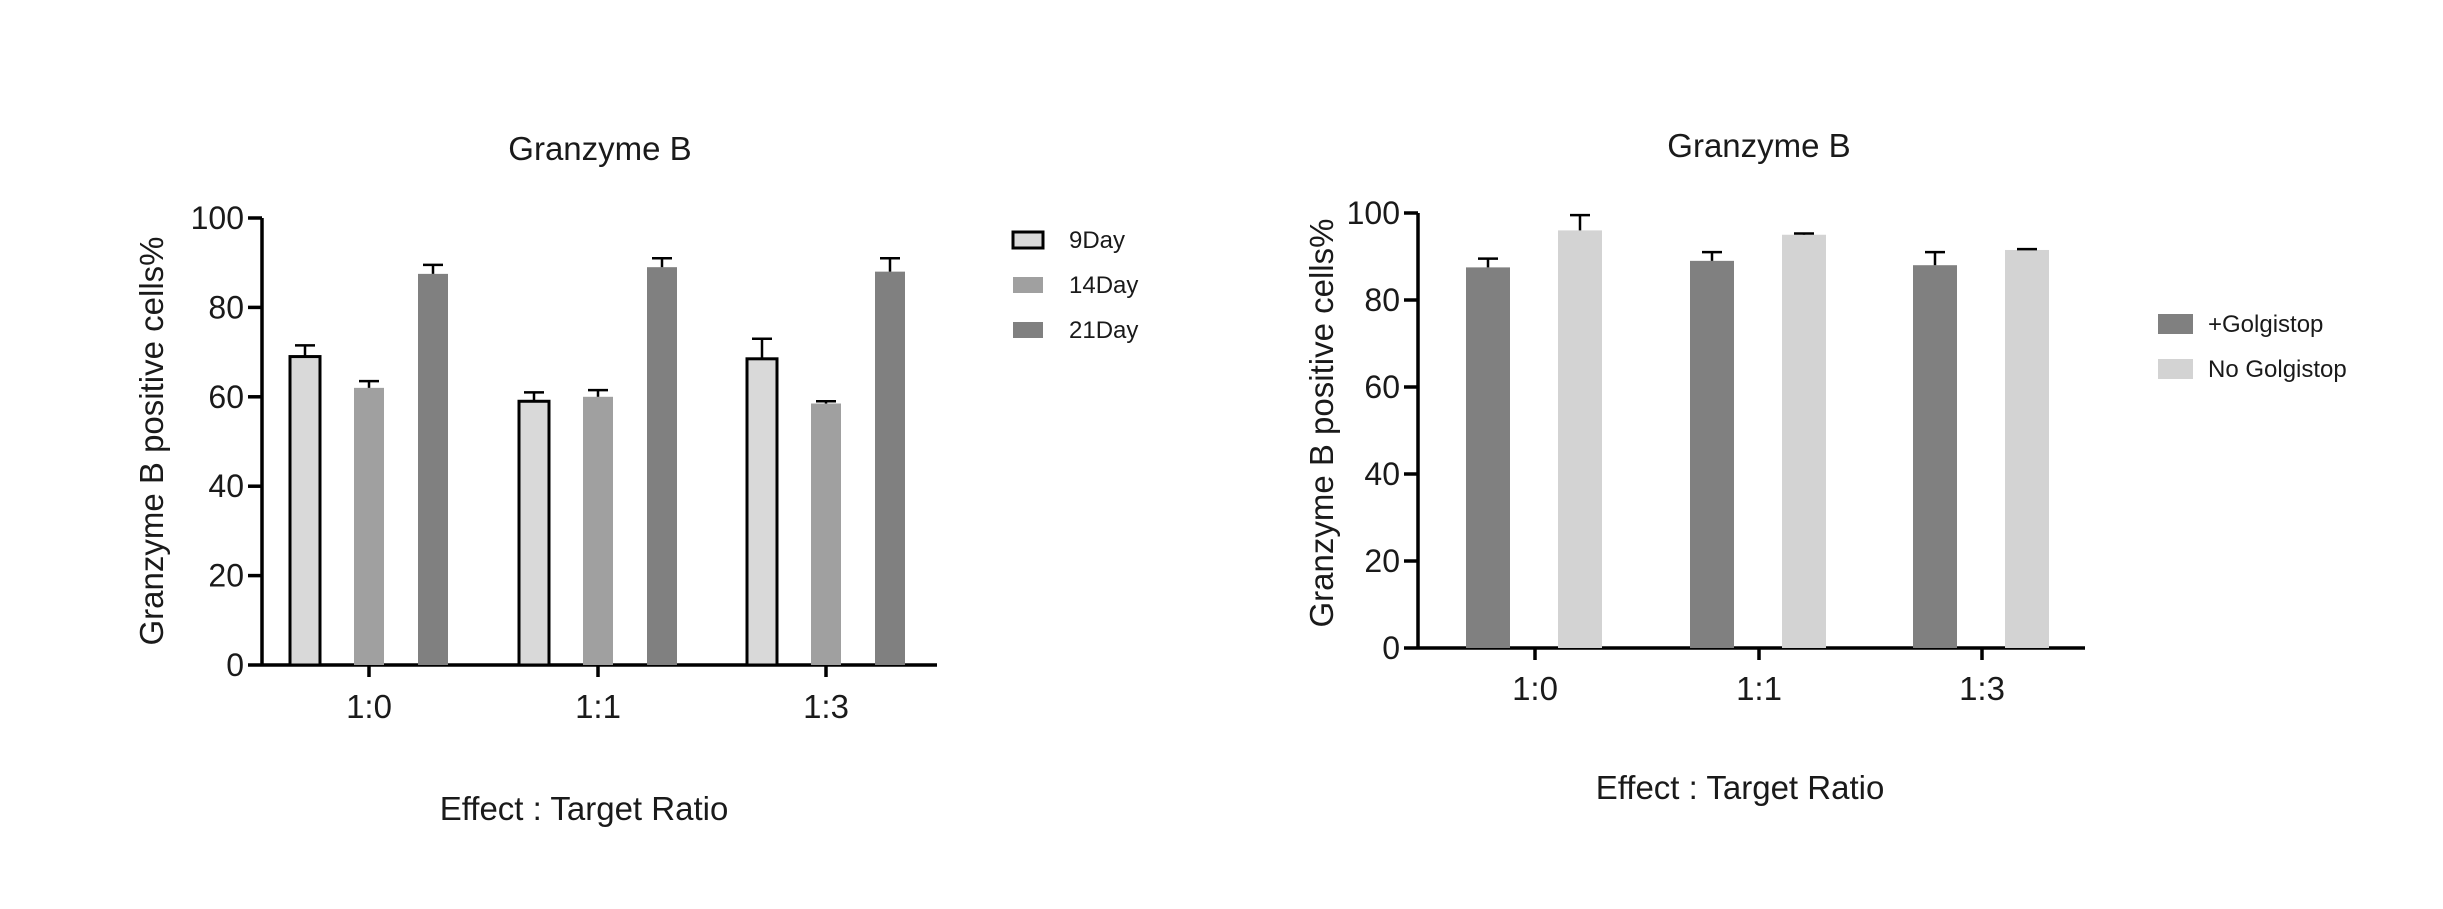 This screenshot has height=909, width=2443. I want to click on bar-No Golgistop-1:1, so click(1804, 441).